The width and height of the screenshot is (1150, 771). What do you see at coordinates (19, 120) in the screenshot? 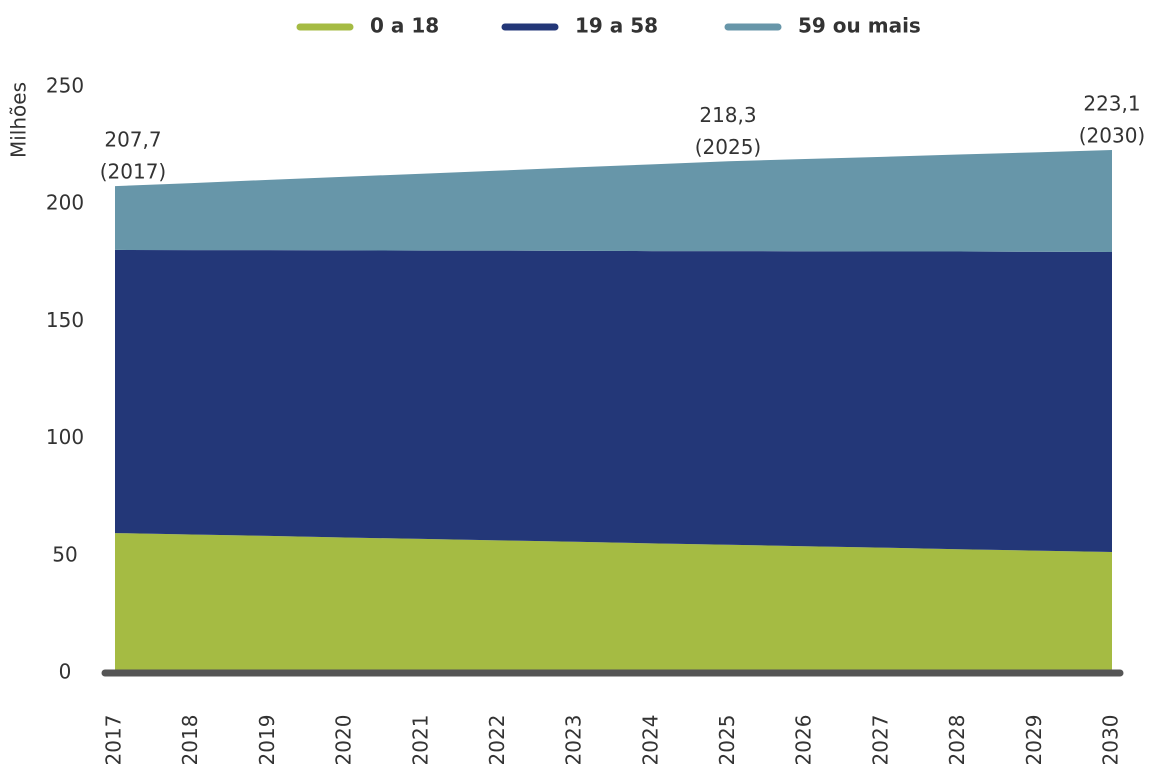
I see `y-axis-title: Milhões` at bounding box center [19, 120].